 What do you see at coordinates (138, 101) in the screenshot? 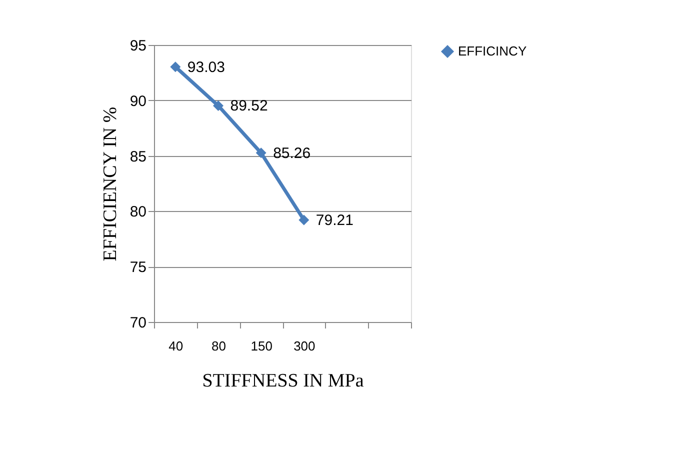
I see `y-tick-label: 90` at bounding box center [138, 101].